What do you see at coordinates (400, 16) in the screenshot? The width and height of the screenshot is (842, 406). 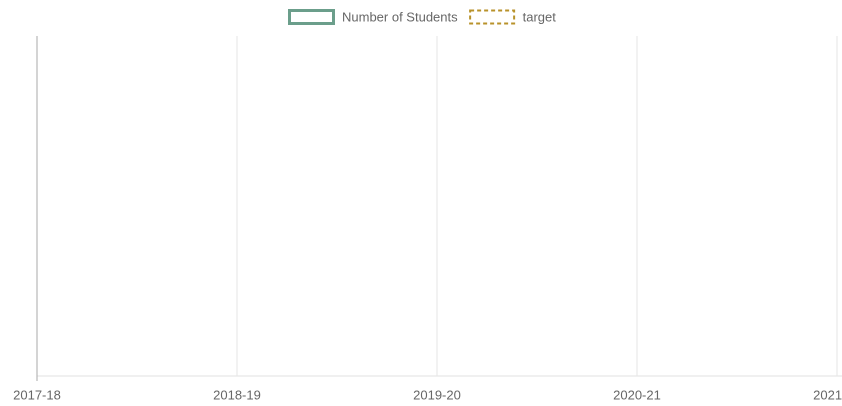 I see `legend-label: Number of Students` at bounding box center [400, 16].